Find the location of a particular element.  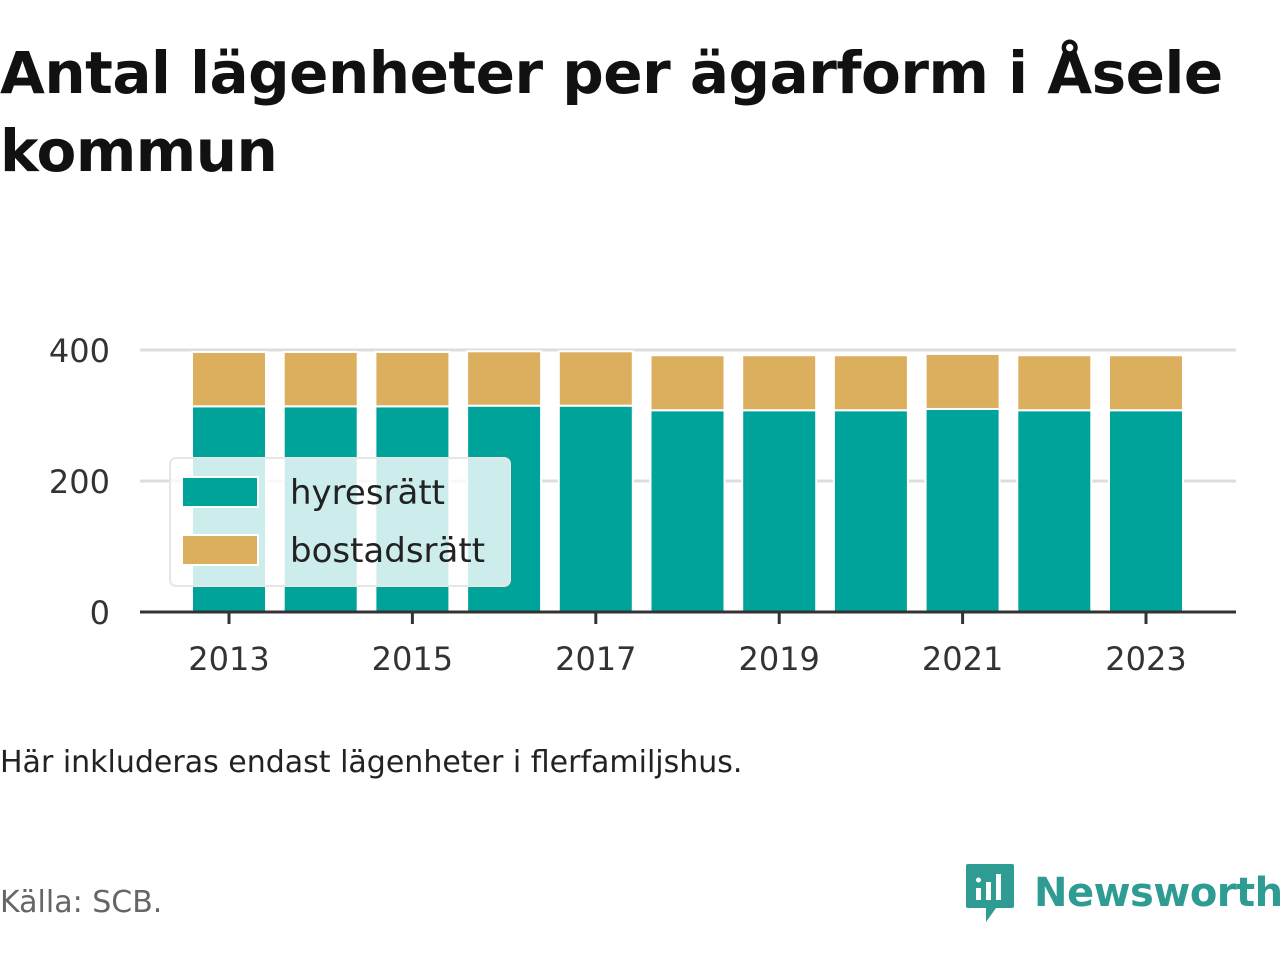

bar-hyresrätt-2023 is located at coordinates (1146, 511).